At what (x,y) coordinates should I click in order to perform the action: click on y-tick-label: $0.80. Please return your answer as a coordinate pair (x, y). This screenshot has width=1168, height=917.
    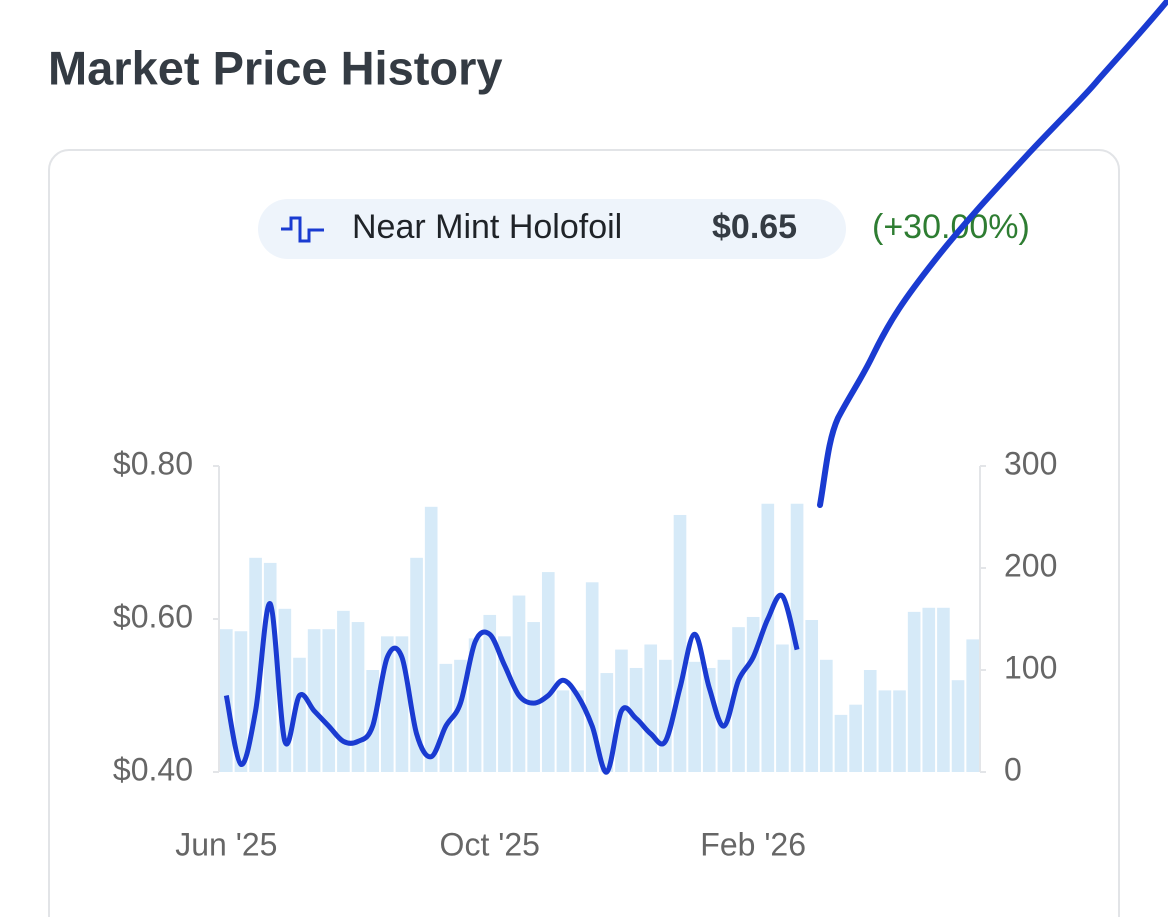
    Looking at the image, I should click on (153, 463).